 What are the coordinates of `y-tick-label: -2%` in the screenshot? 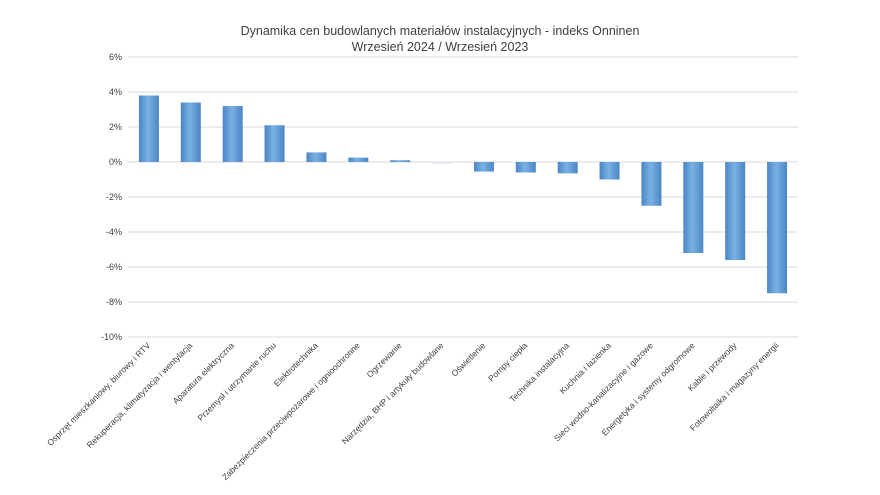 It's located at (114, 197).